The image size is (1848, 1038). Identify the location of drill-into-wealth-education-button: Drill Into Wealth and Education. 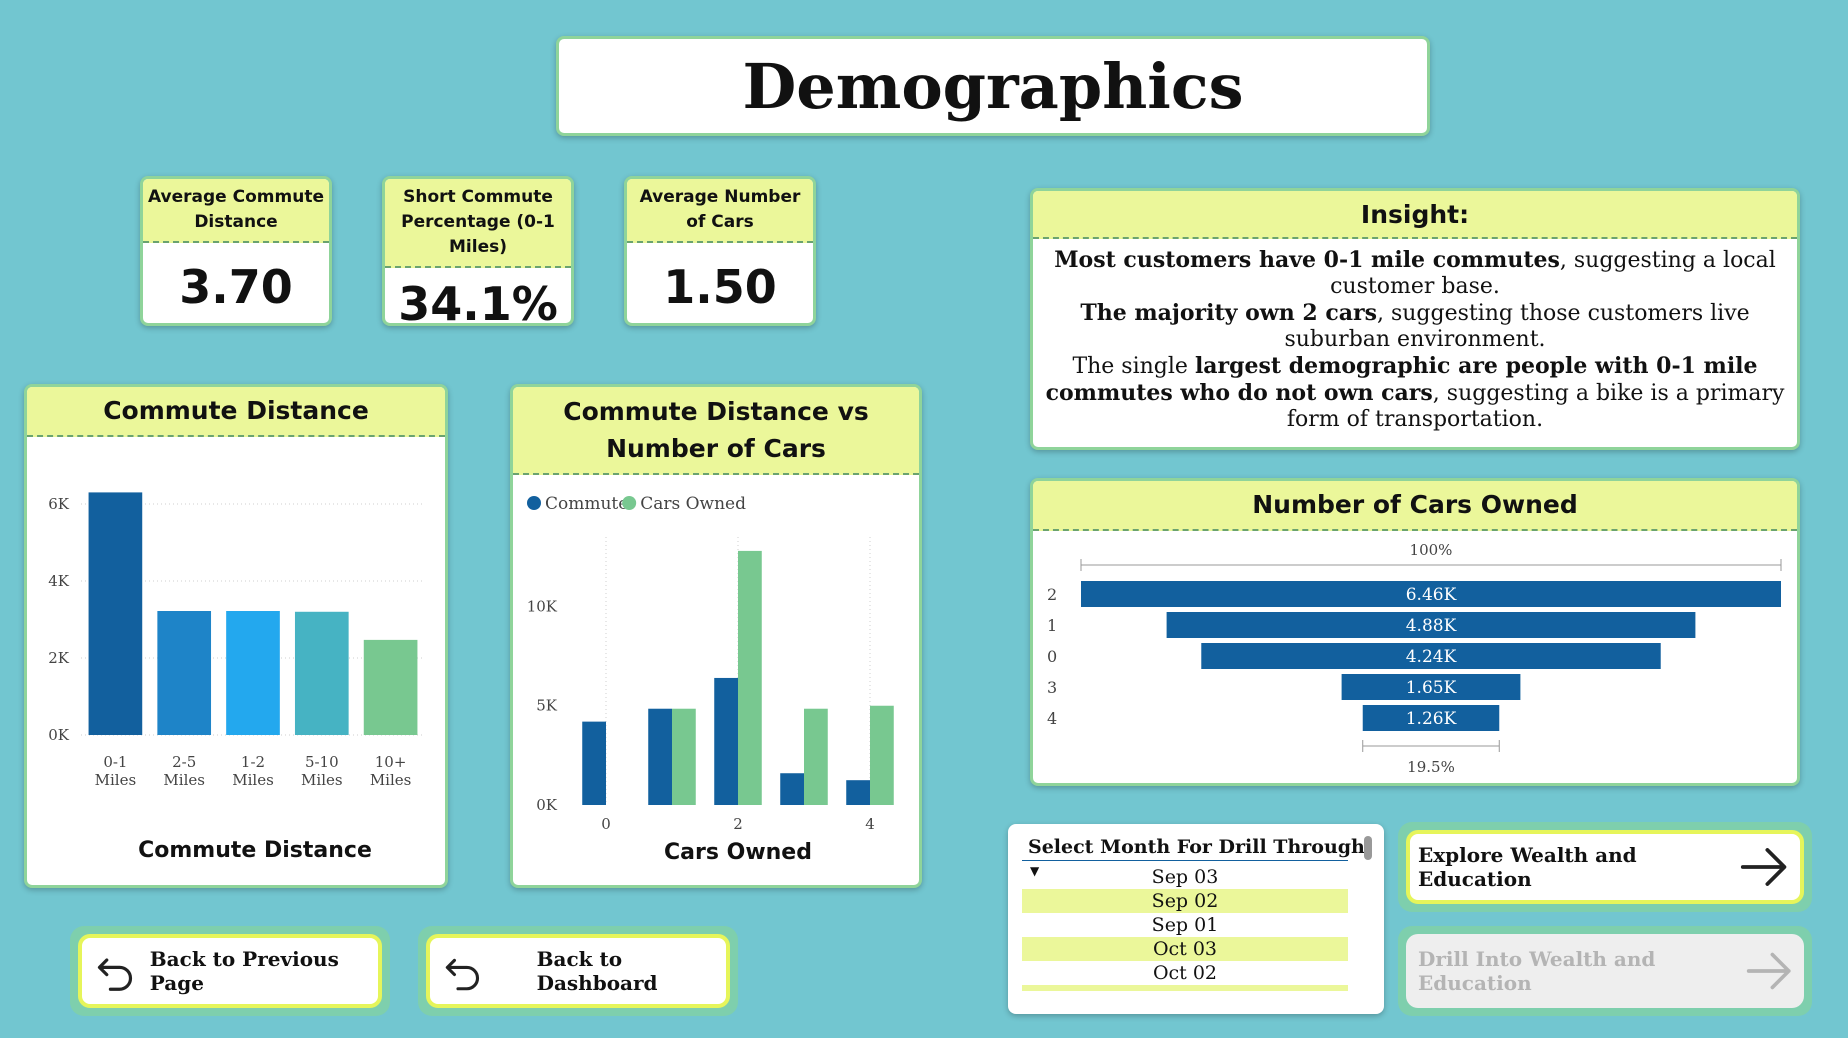
(1605, 971).